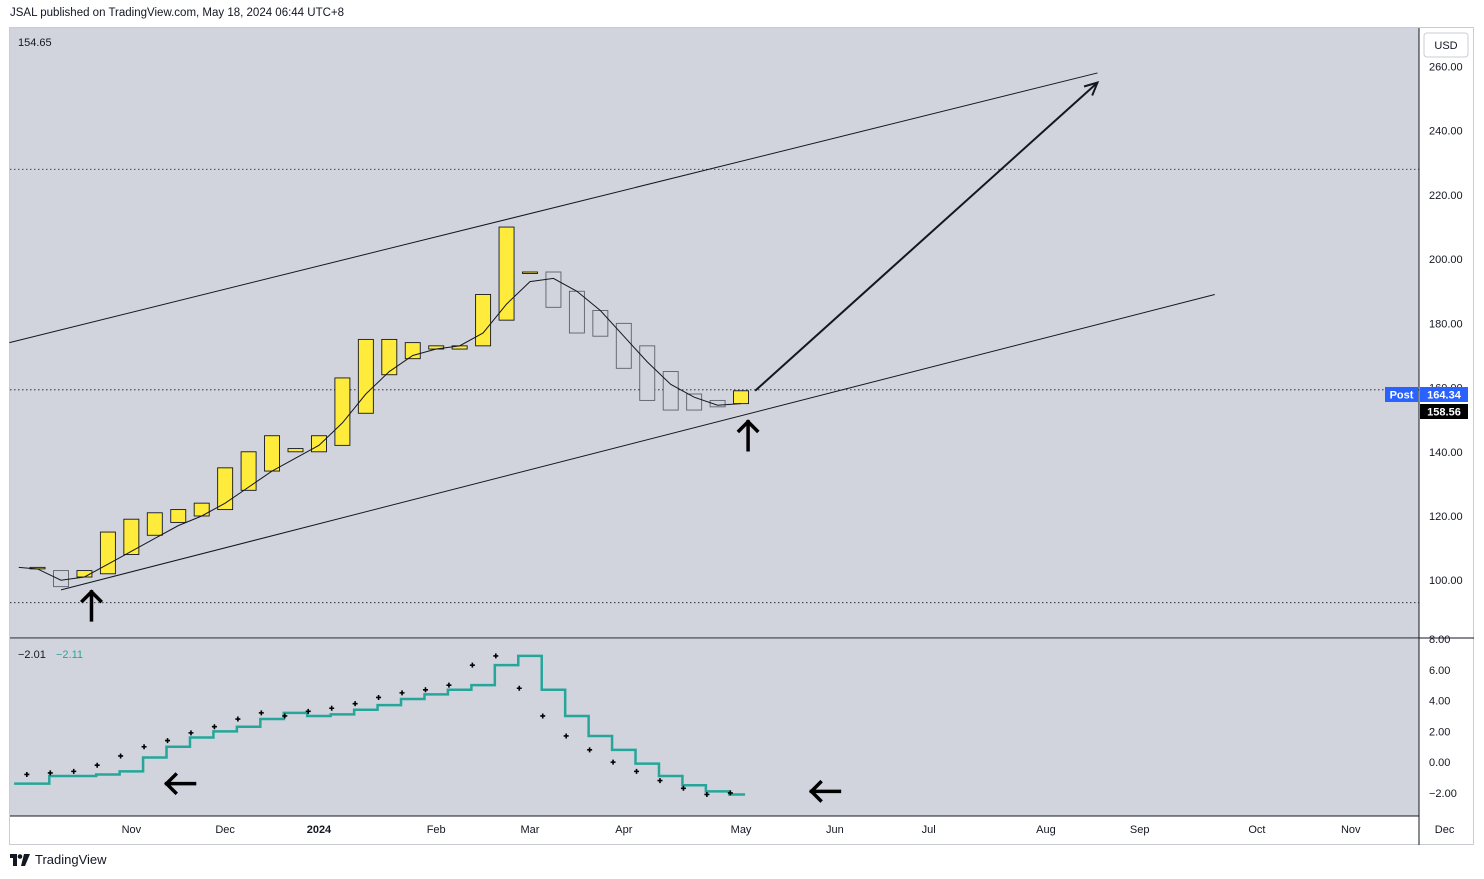 This screenshot has width=1484, height=879. I want to click on top-left-value: 154.65, so click(35, 43).